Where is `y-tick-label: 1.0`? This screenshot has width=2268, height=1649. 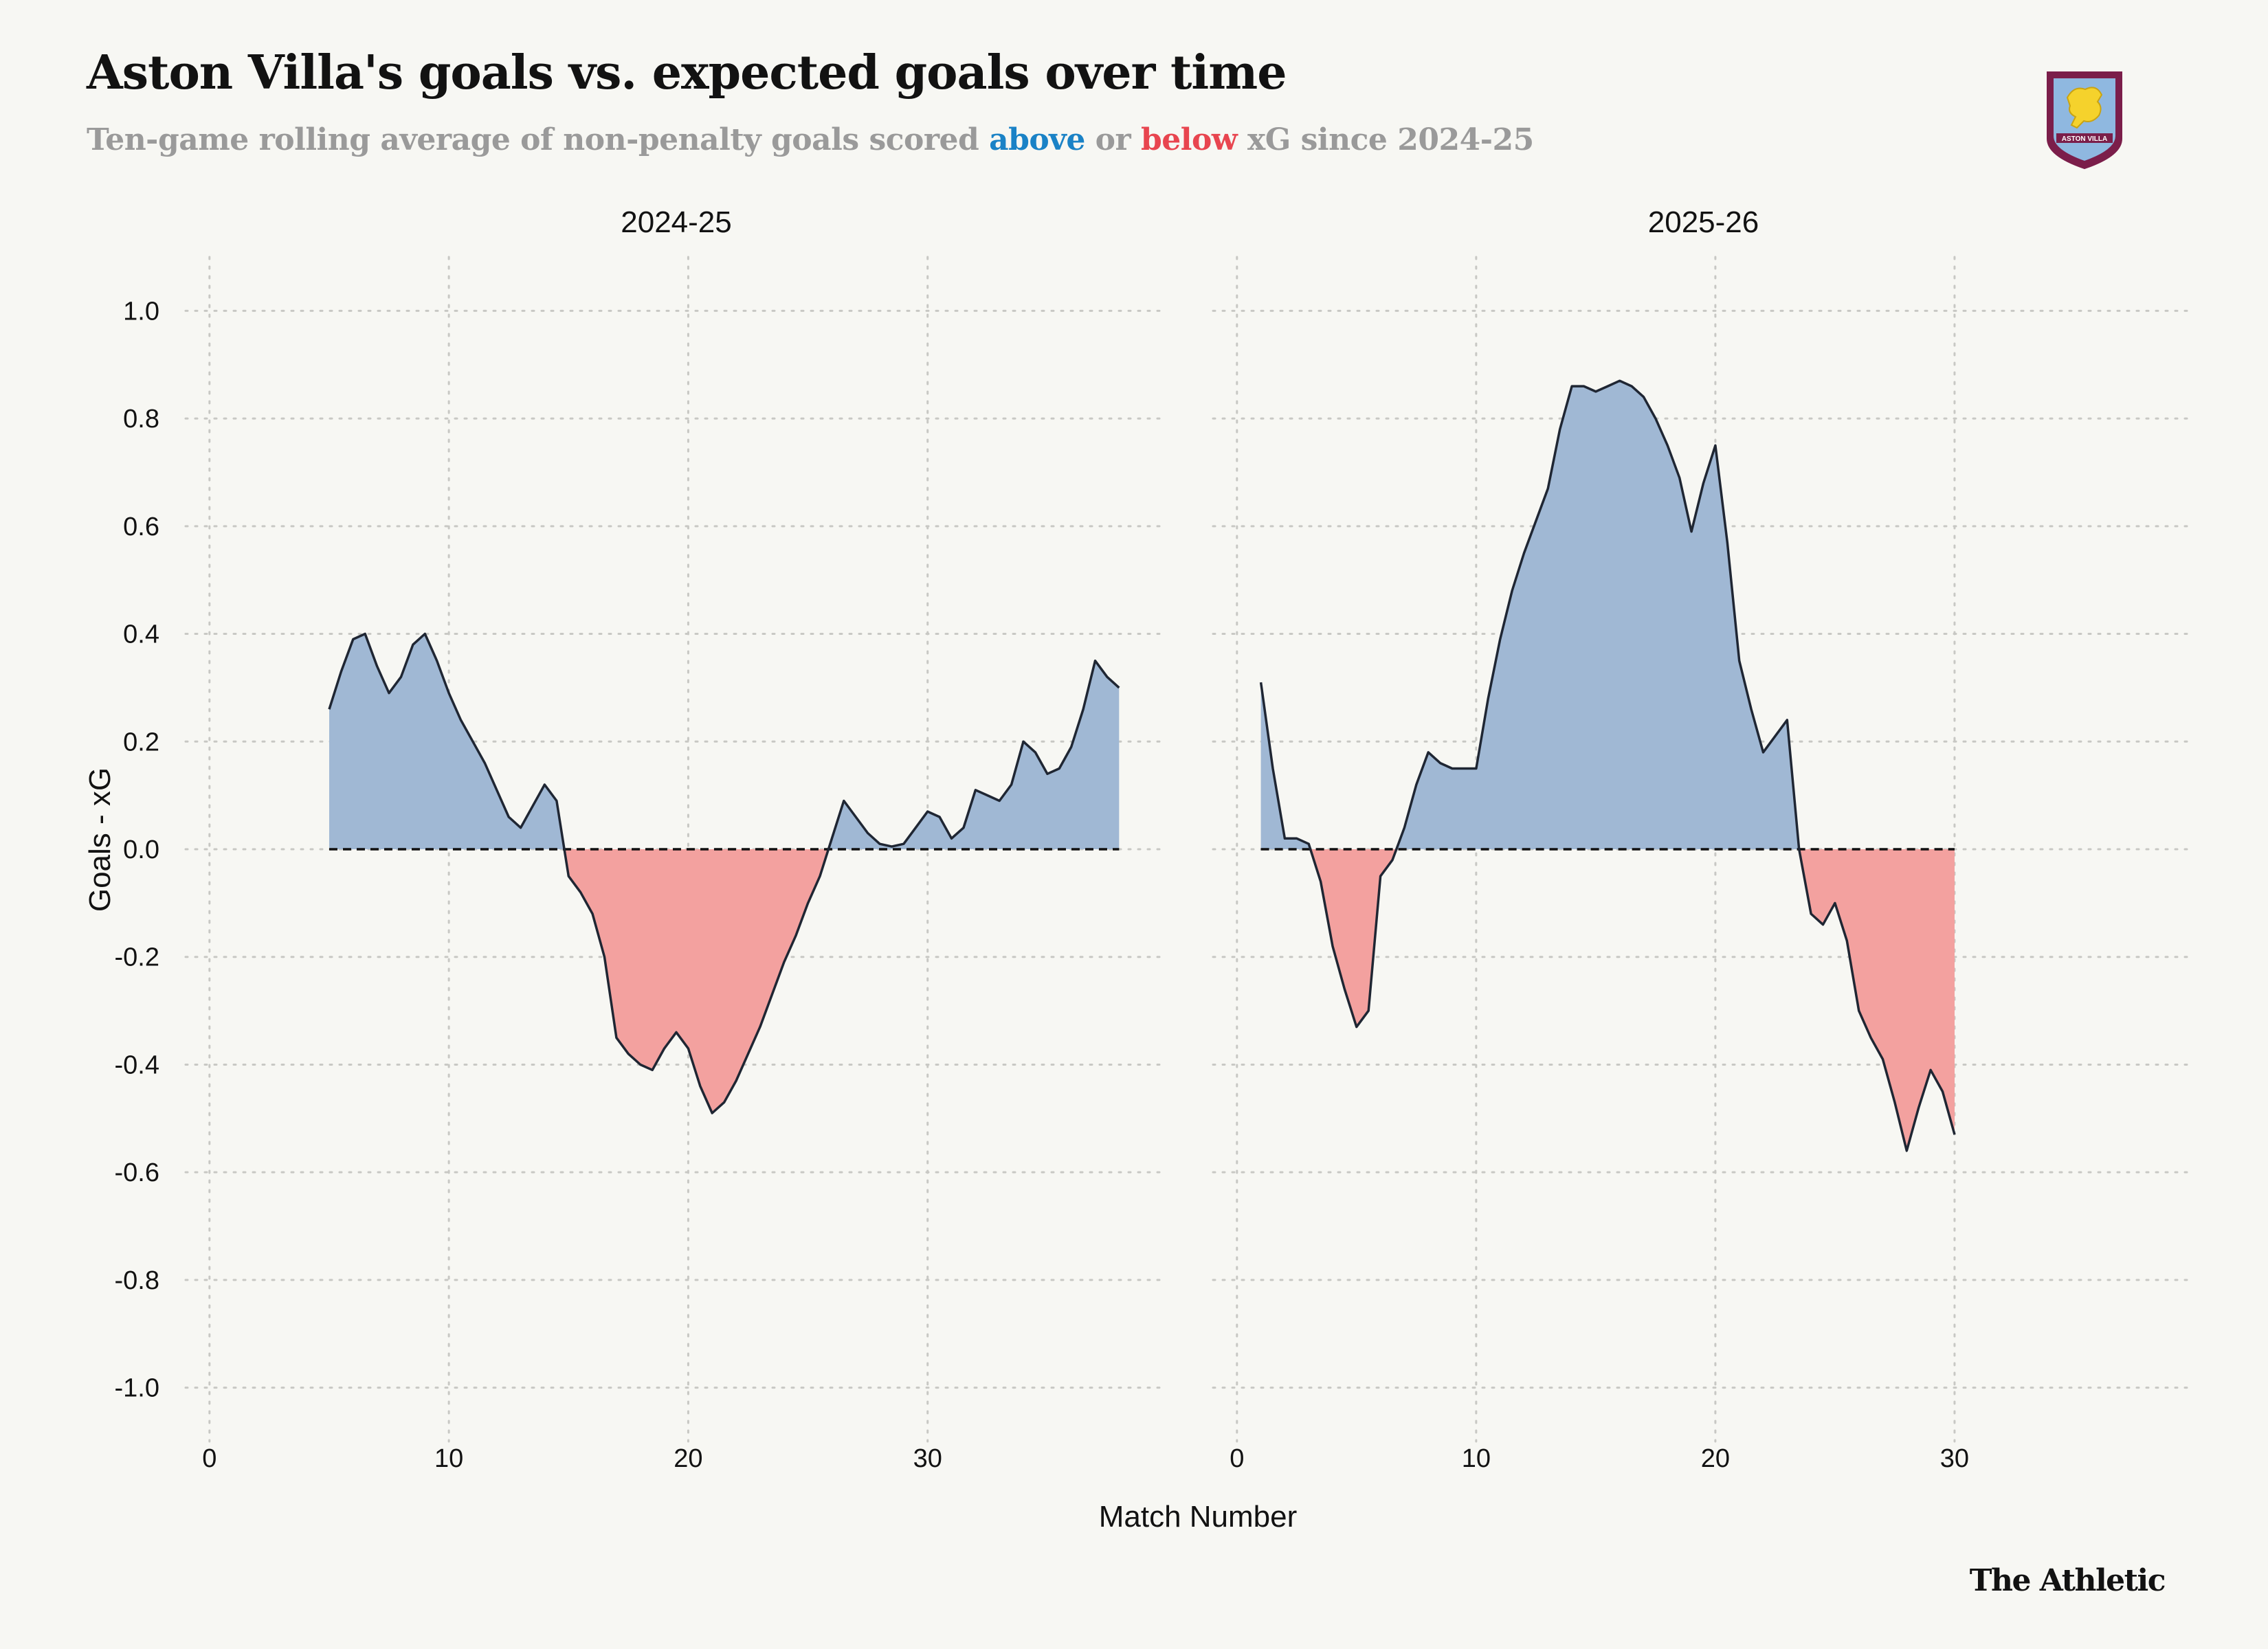
y-tick-label: 1.0 is located at coordinates (141, 311).